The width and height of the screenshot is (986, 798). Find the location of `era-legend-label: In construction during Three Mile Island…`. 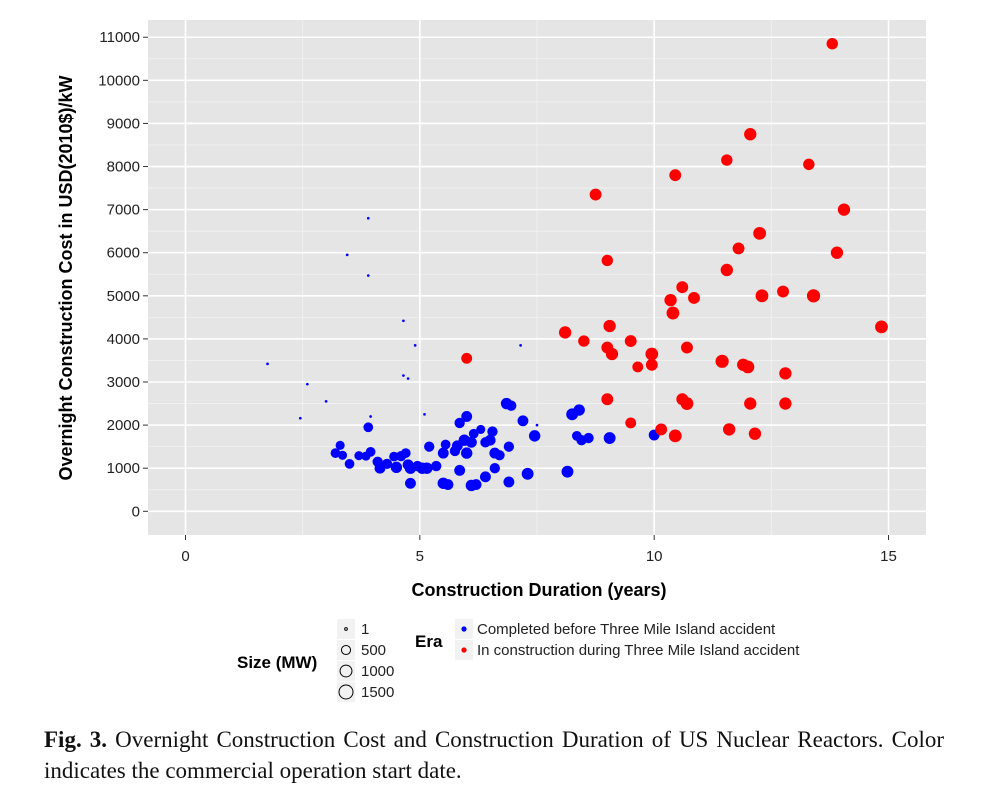

era-legend-label: In construction during Three Mile Island… is located at coordinates (638, 650).